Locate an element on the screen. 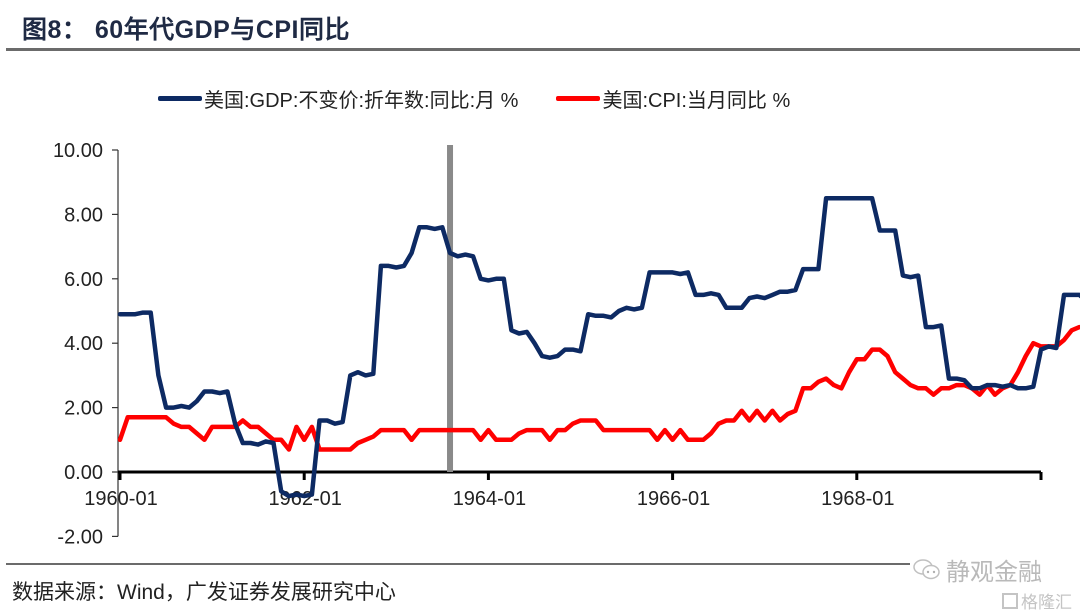 Image resolution: width=1080 pixels, height=614 pixels. gelonghui-logo-icon is located at coordinates (1010, 600).